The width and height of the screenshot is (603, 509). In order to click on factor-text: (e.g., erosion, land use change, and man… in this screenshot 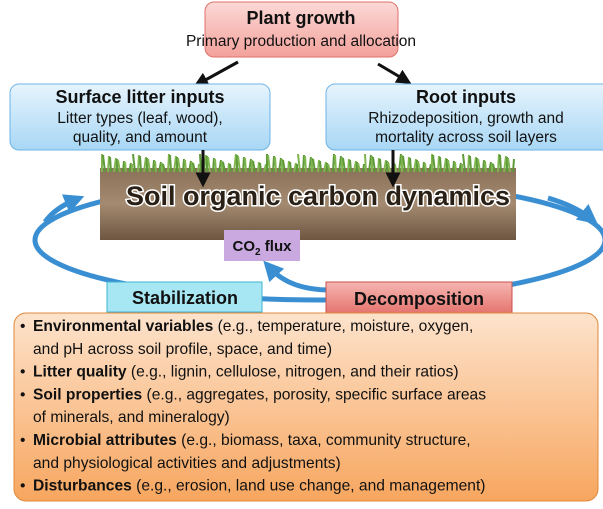, I will do `click(309, 486)`.